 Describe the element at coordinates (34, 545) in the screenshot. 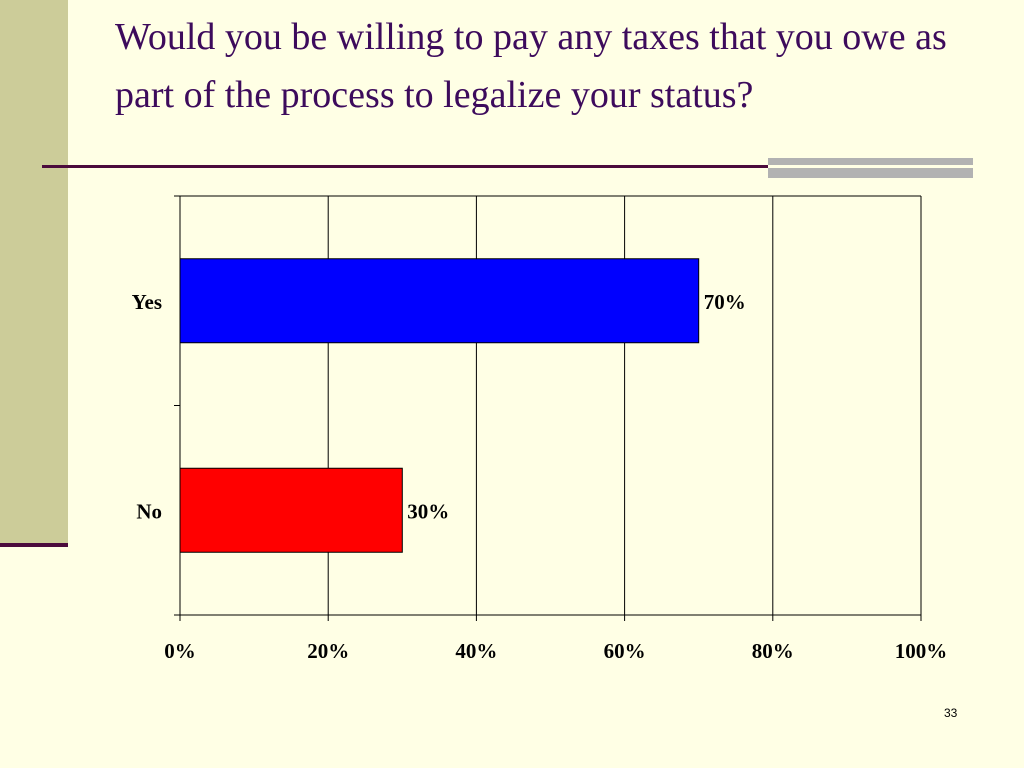

I see `left-accent-line` at that location.